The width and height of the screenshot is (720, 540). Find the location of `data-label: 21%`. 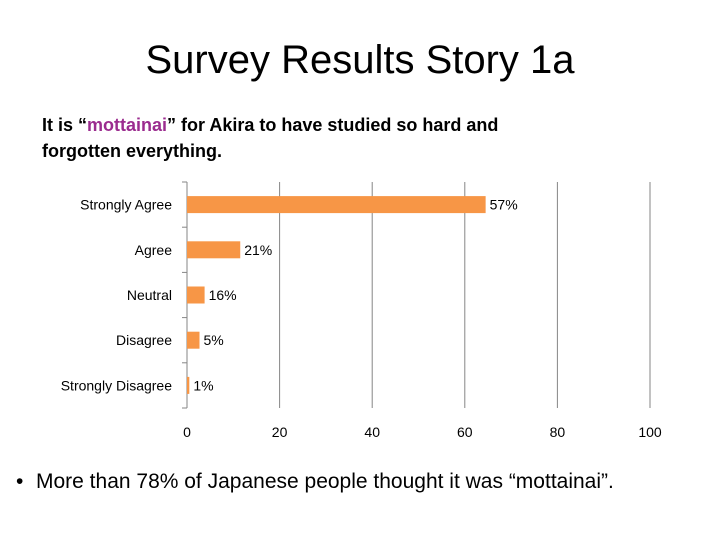

data-label: 21% is located at coordinates (258, 250).